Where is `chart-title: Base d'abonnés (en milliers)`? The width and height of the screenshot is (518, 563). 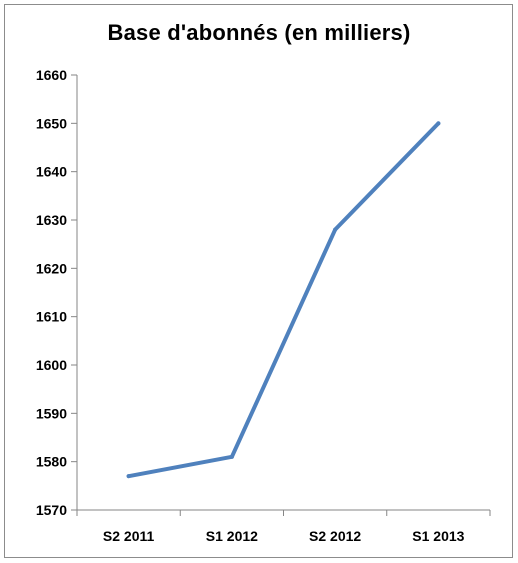 chart-title: Base d'abonnés (en milliers) is located at coordinates (259, 32).